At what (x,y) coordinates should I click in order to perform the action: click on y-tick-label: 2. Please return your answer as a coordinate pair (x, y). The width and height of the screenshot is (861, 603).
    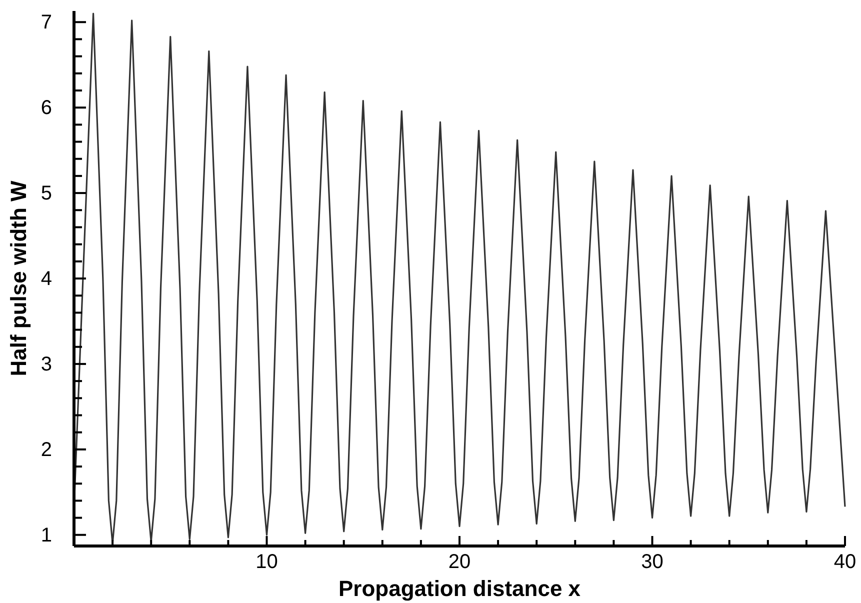
    Looking at the image, I should click on (46, 449).